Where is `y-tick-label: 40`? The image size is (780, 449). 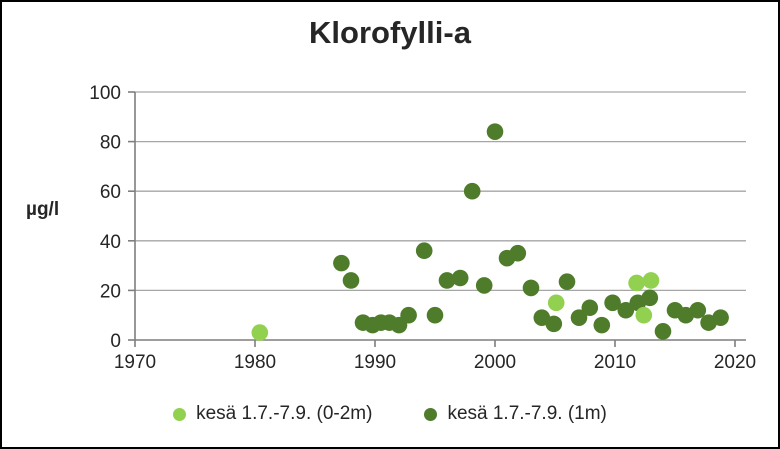 y-tick-label: 40 is located at coordinates (110, 242).